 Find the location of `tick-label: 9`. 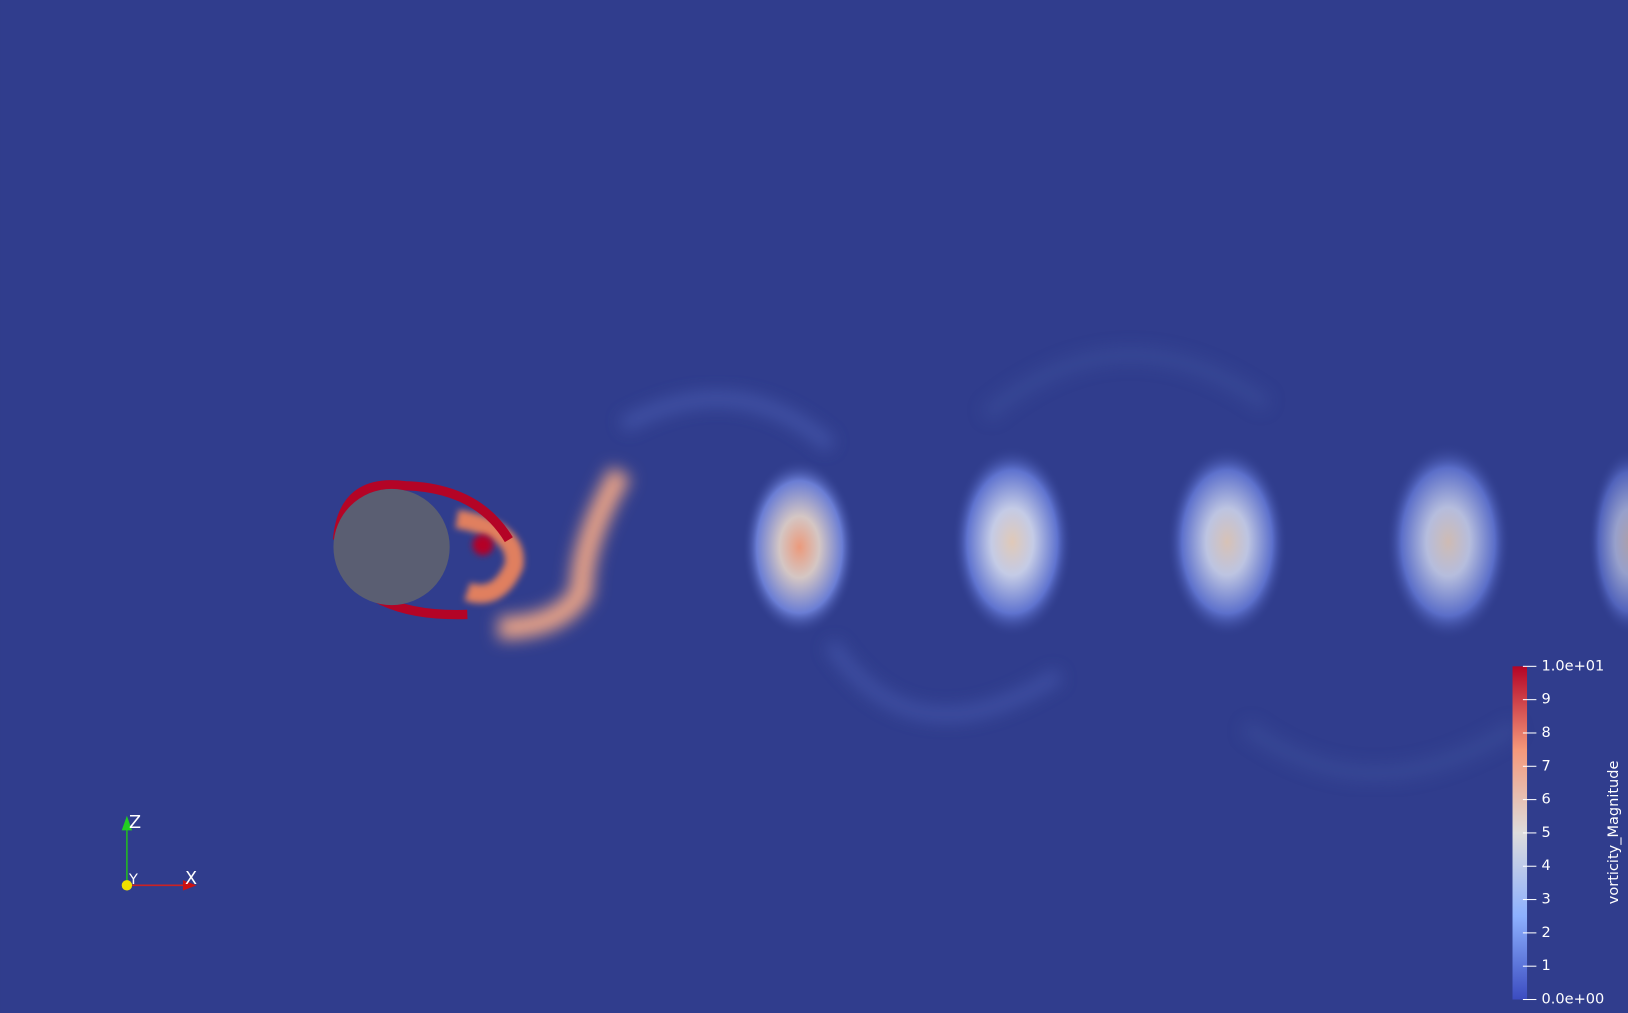

tick-label: 9 is located at coordinates (1546, 700).